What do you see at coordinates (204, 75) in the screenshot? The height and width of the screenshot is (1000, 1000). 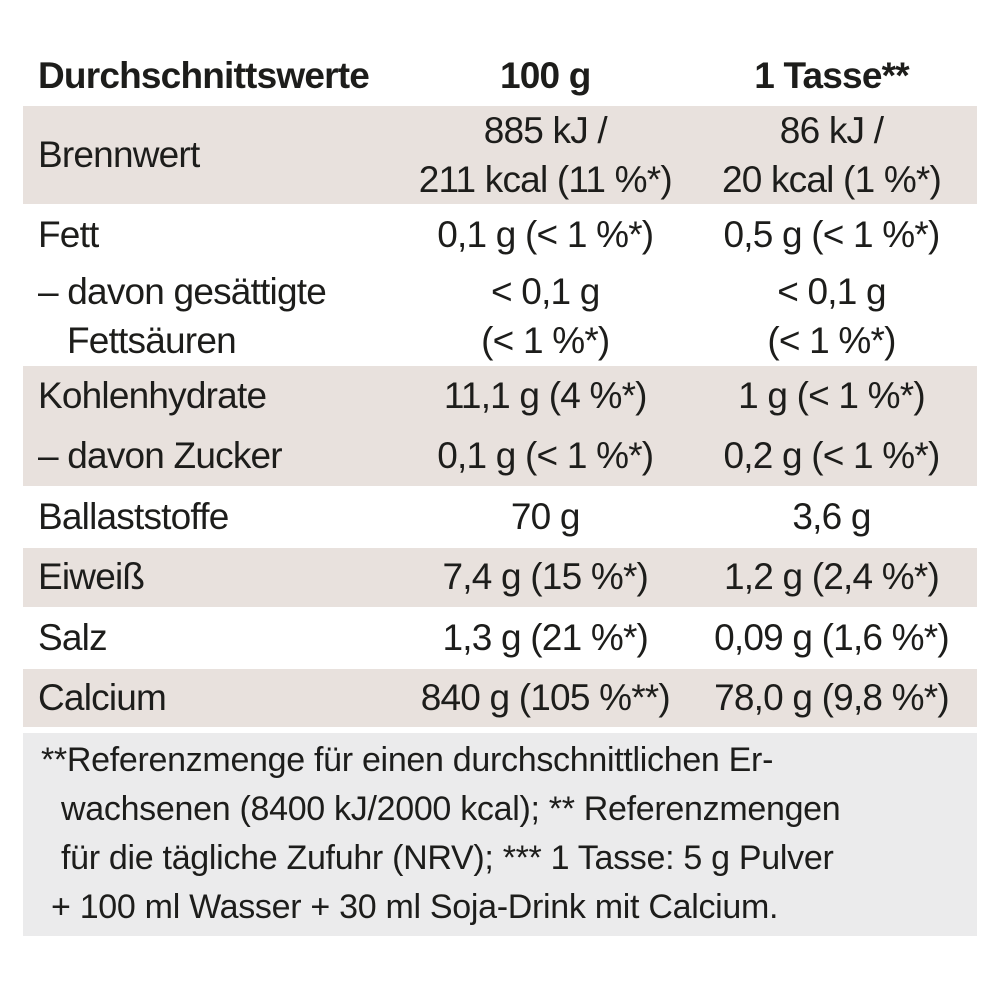 I see `header-label-column: Durchschnittswerte` at bounding box center [204, 75].